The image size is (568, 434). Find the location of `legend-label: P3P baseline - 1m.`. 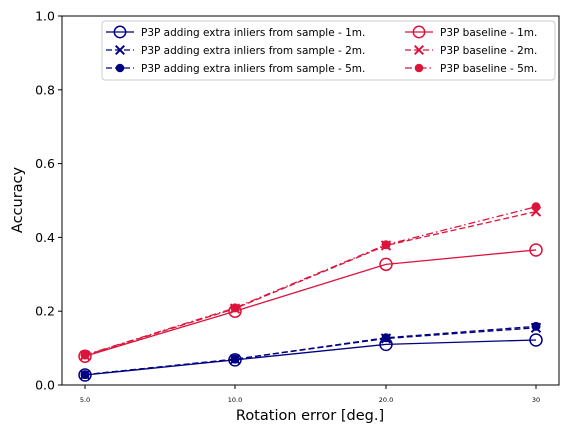

legend-label: P3P baseline - 1m. is located at coordinates (488, 33).